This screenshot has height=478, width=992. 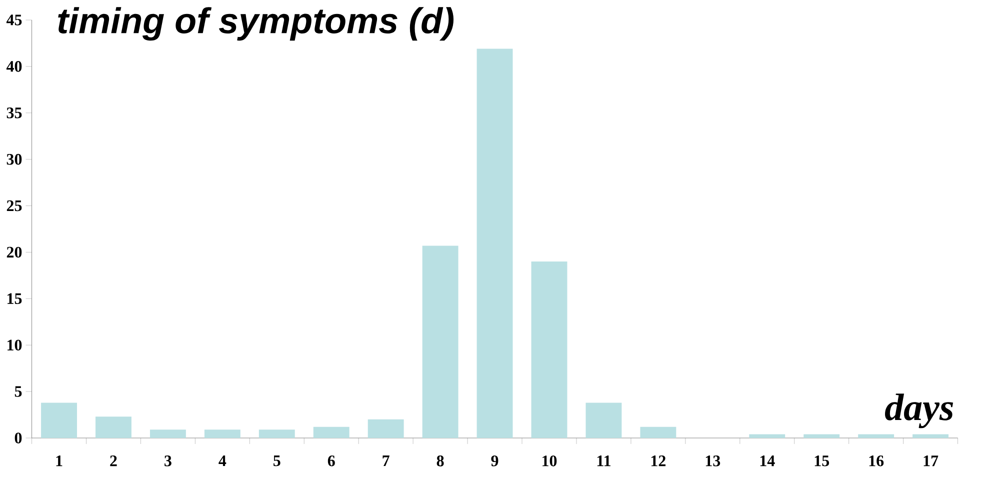 What do you see at coordinates (549, 461) in the screenshot?
I see `x-tick-label: 10` at bounding box center [549, 461].